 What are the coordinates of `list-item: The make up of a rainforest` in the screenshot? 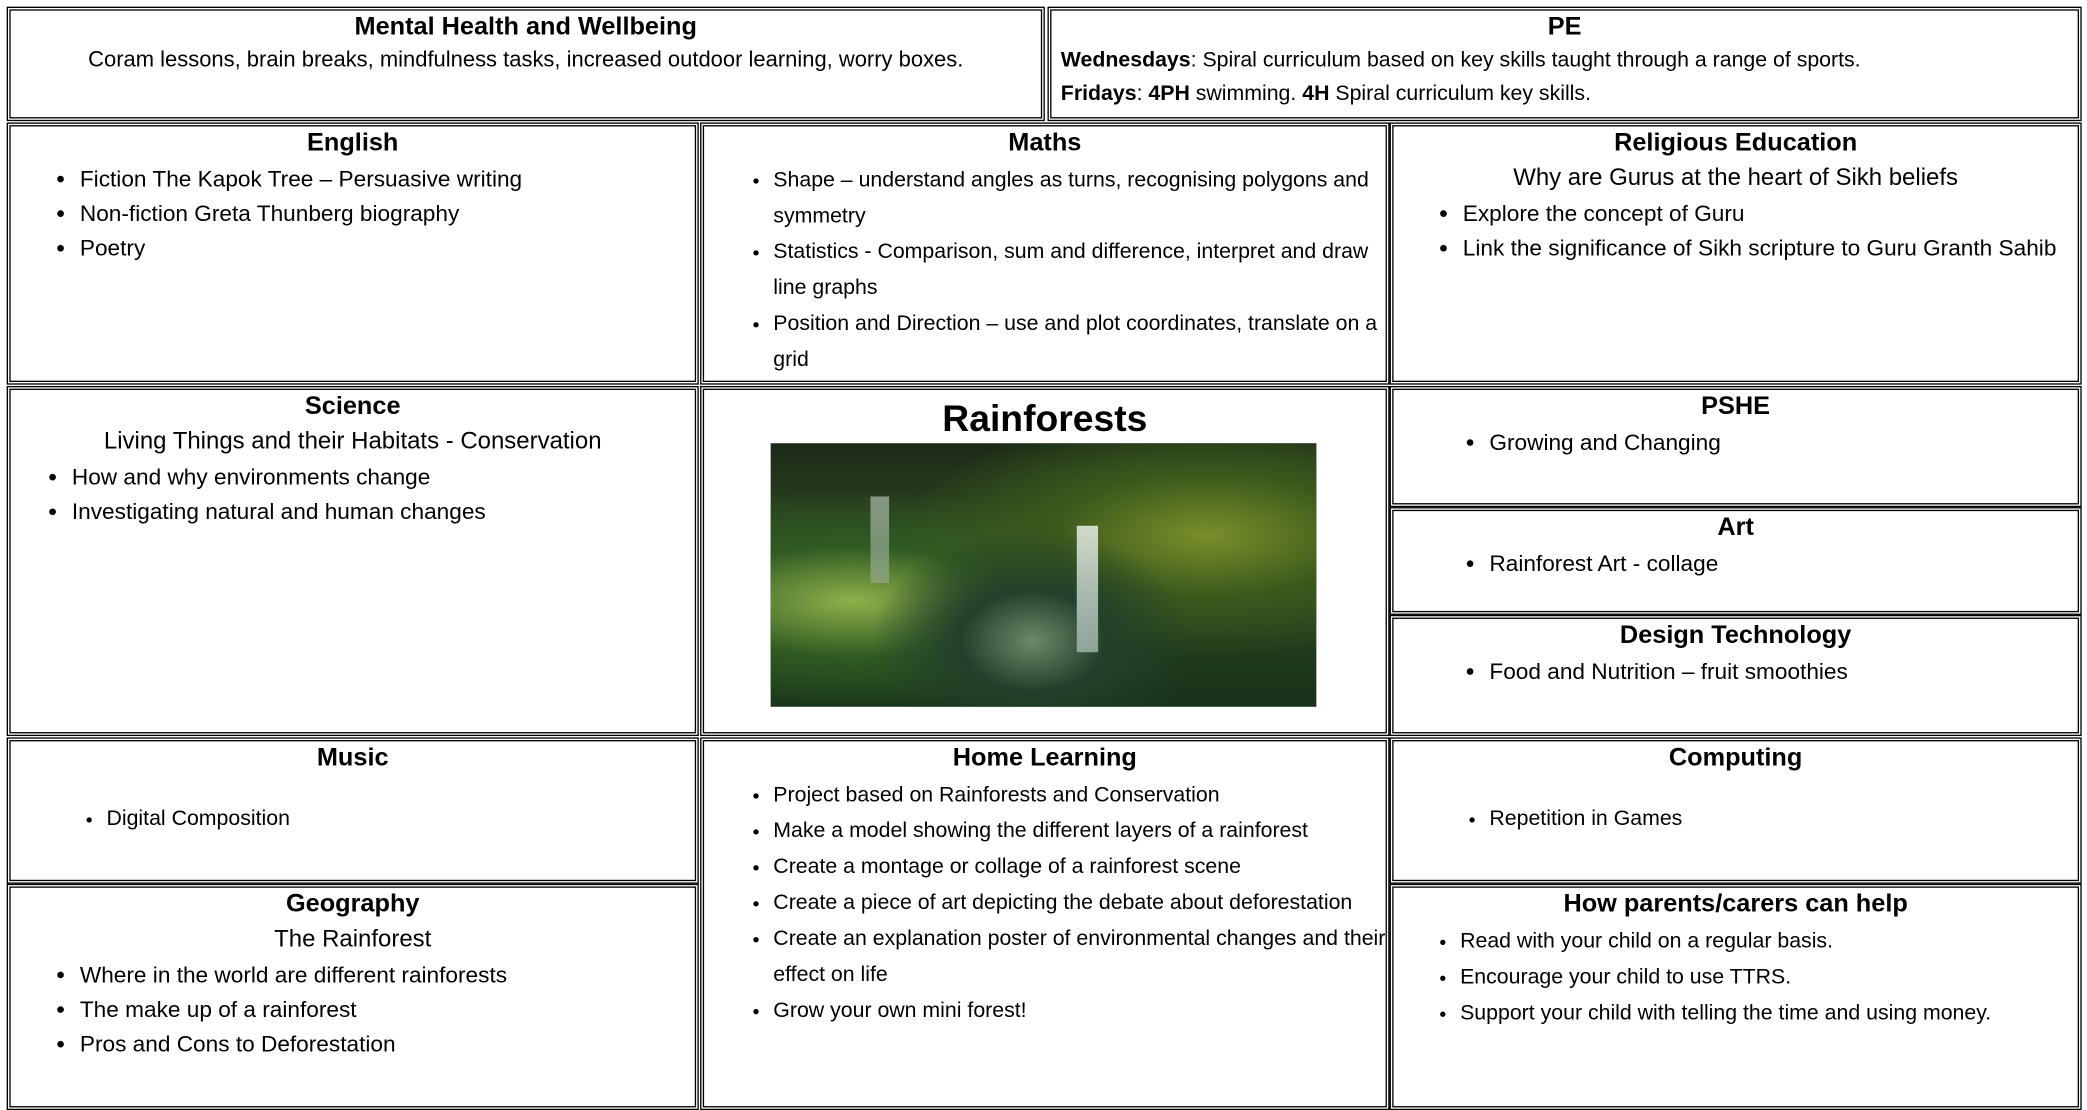 It's located at (387, 1010).